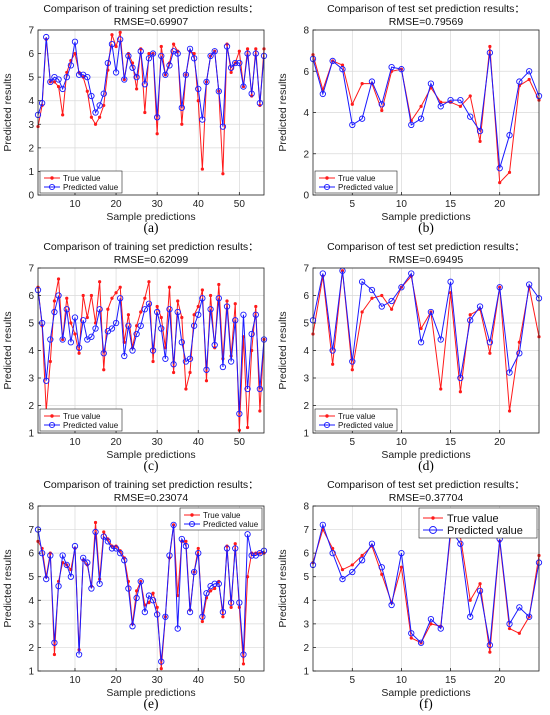 Image resolution: width=550 pixels, height=715 pixels. I want to click on xtick-label: 5, so click(353, 442).